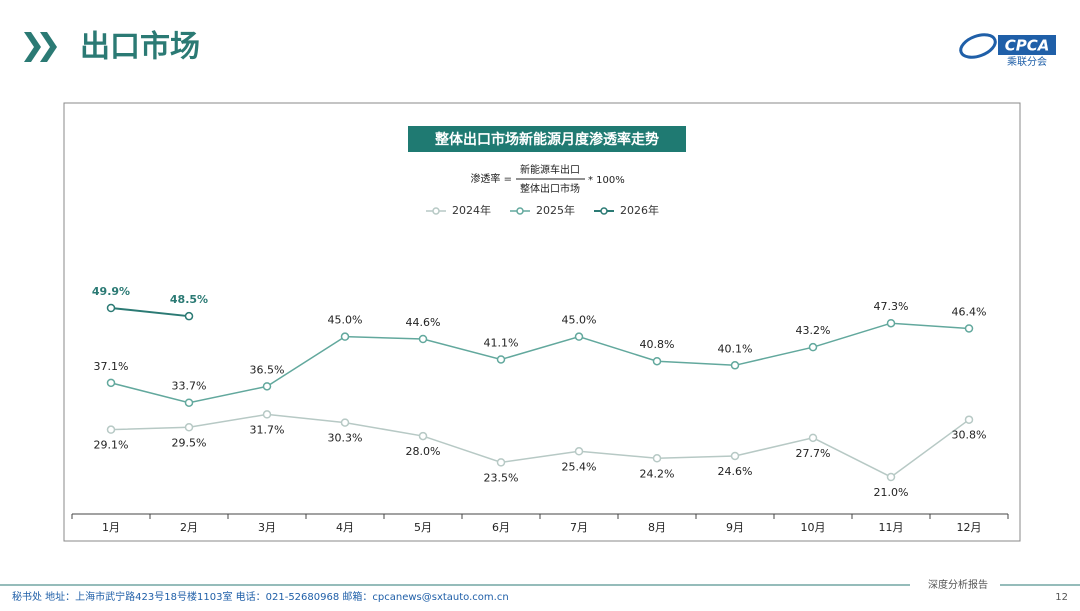  What do you see at coordinates (639, 210) in the screenshot?
I see `legend-label: 2026年` at bounding box center [639, 210].